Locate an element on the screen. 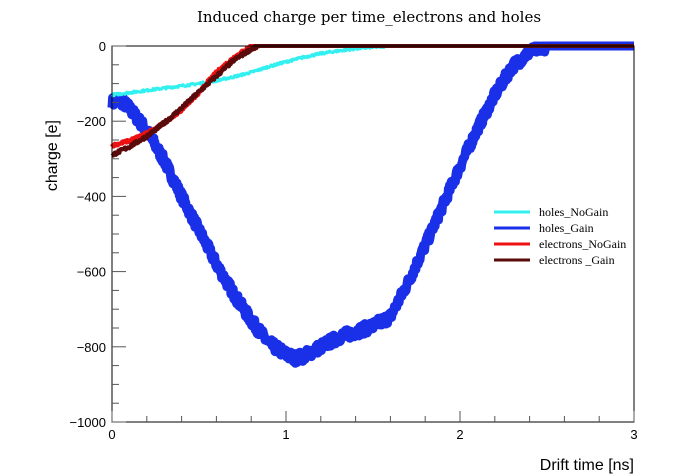 The width and height of the screenshot is (690, 476). y-tick-label: −200 is located at coordinates (91, 121).